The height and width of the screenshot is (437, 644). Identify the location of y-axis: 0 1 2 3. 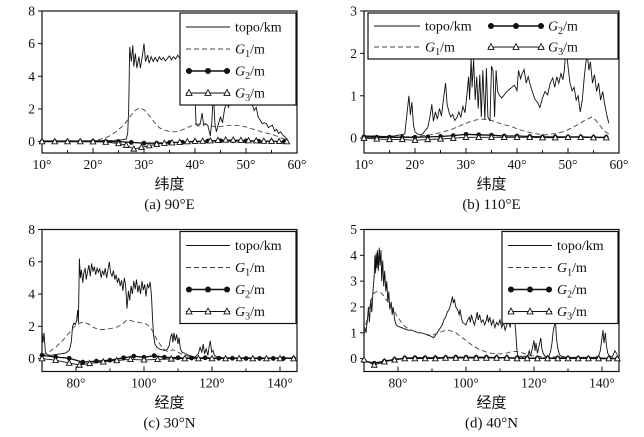
(357, 75).